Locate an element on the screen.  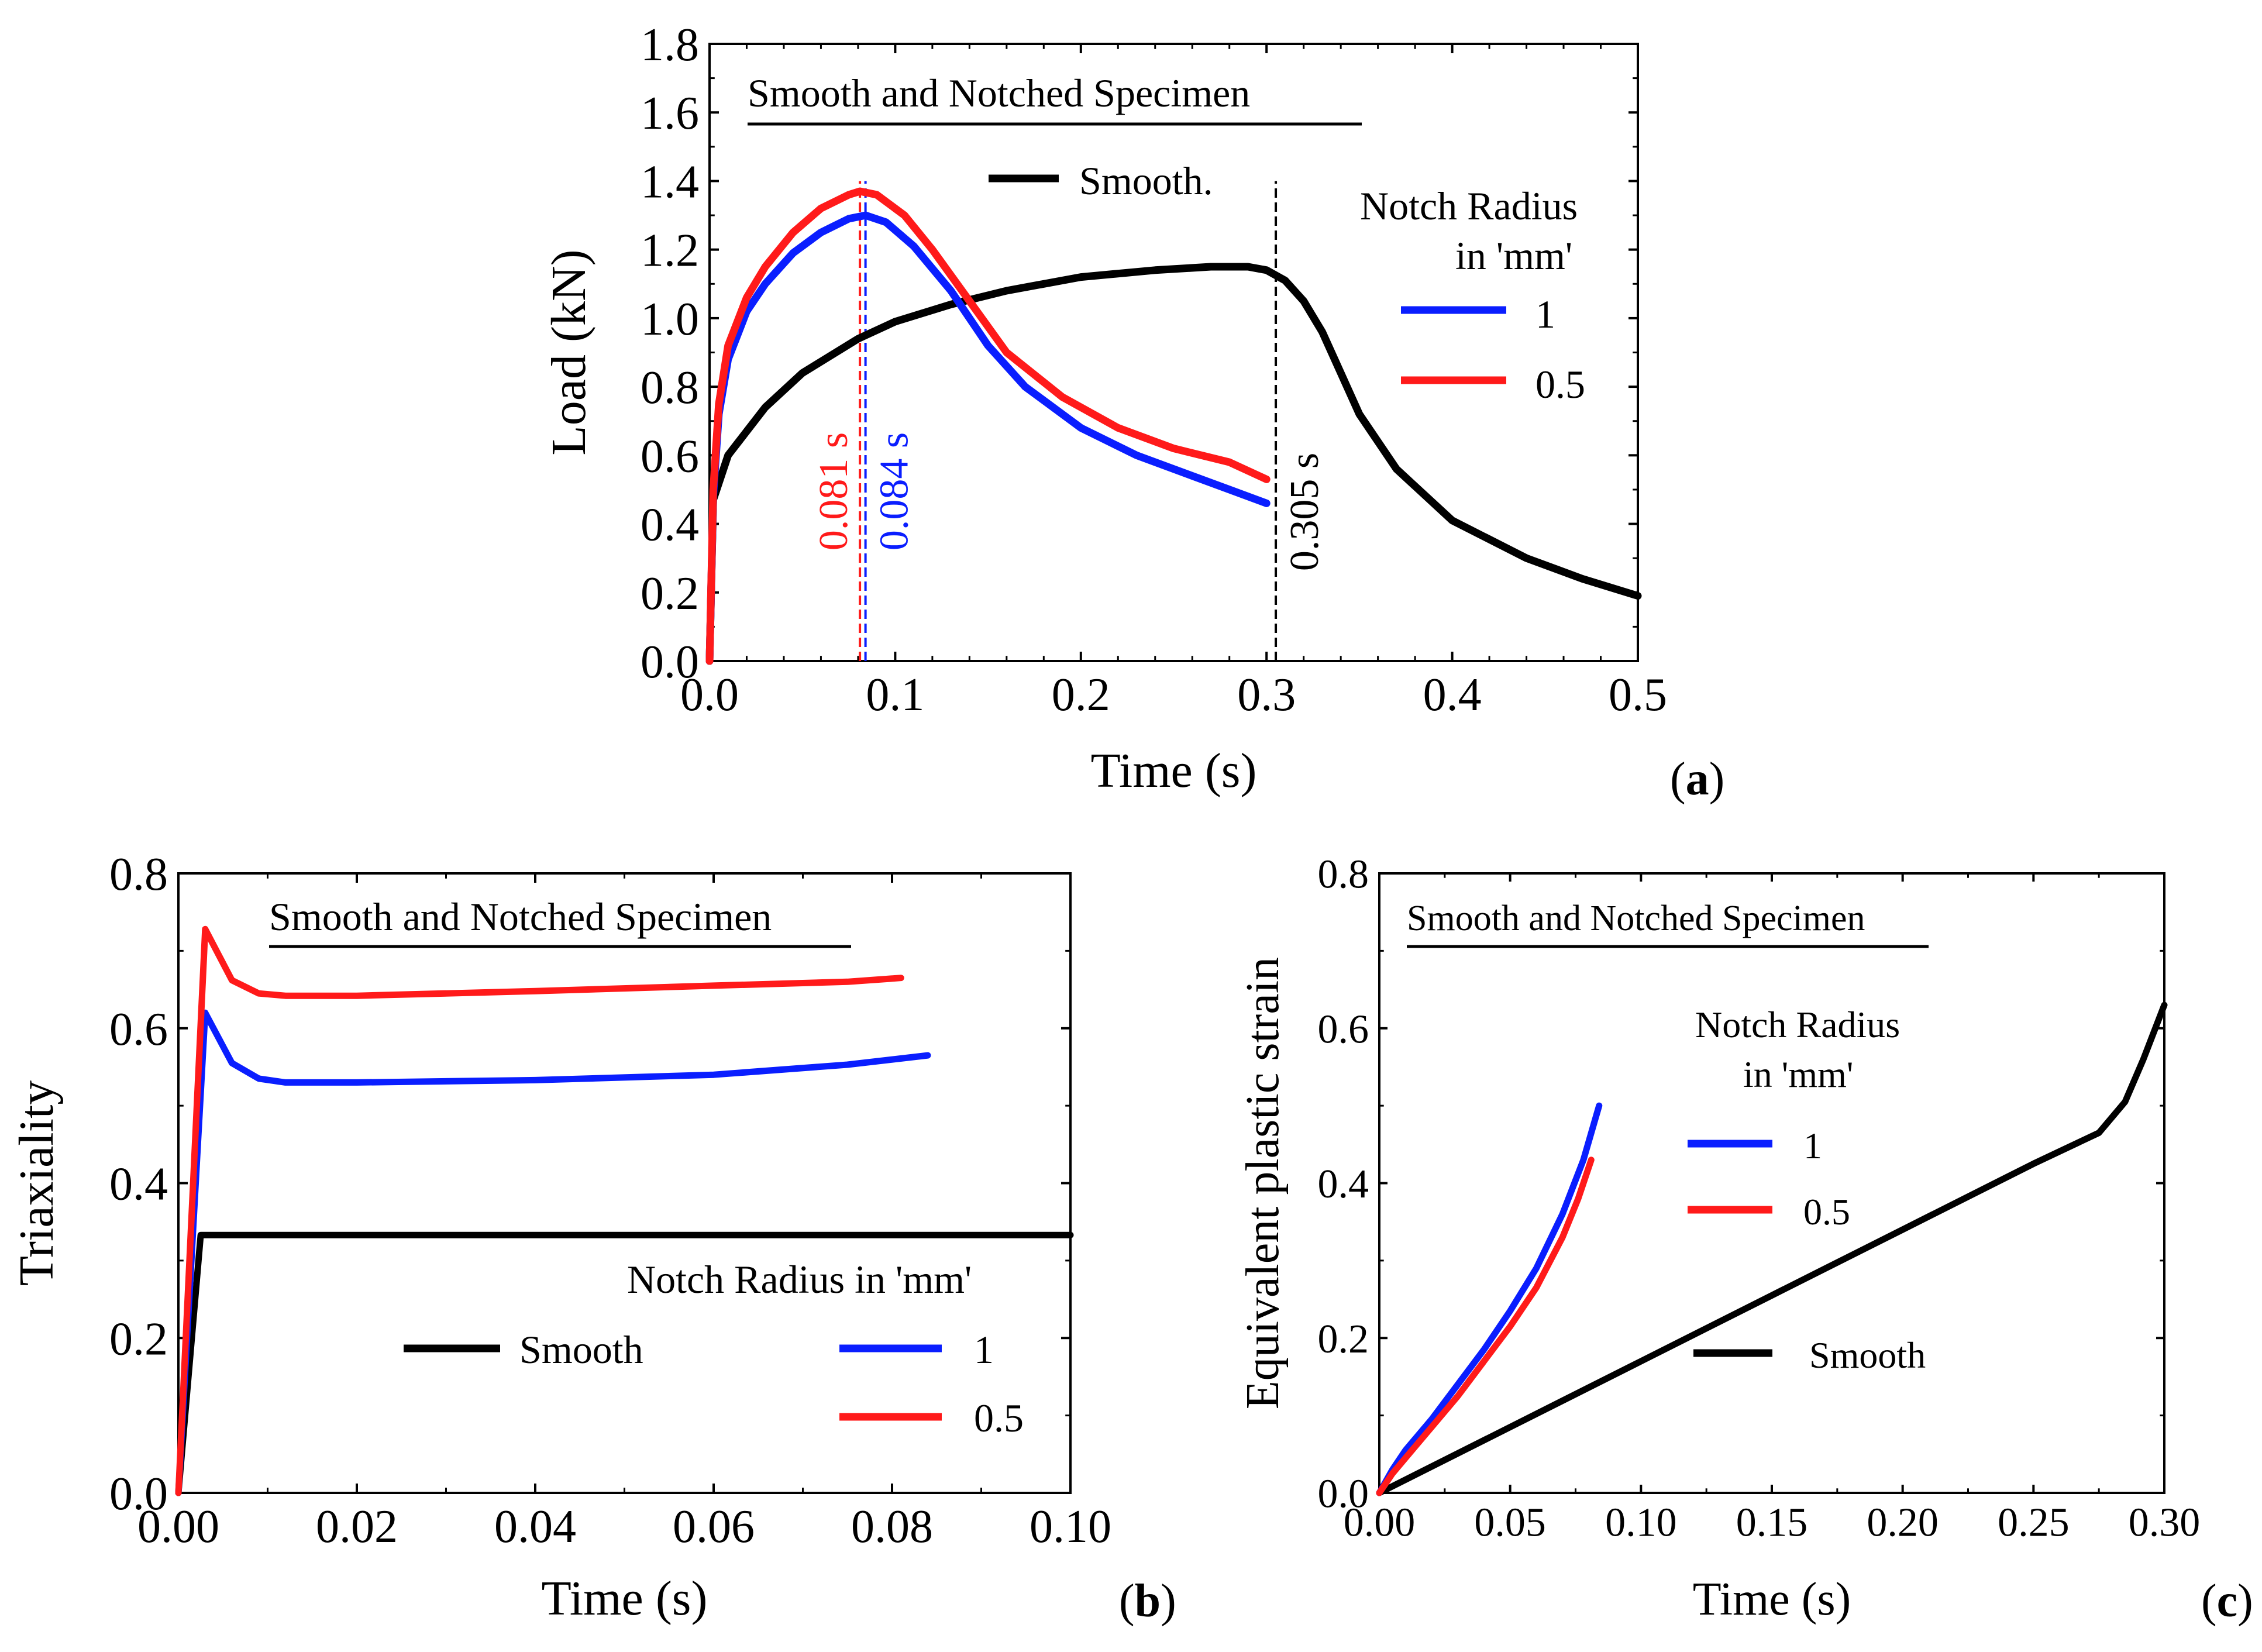
legend: Notch Radius in 'mm' Smooth. 1 0.5 is located at coordinates (1287, 283).